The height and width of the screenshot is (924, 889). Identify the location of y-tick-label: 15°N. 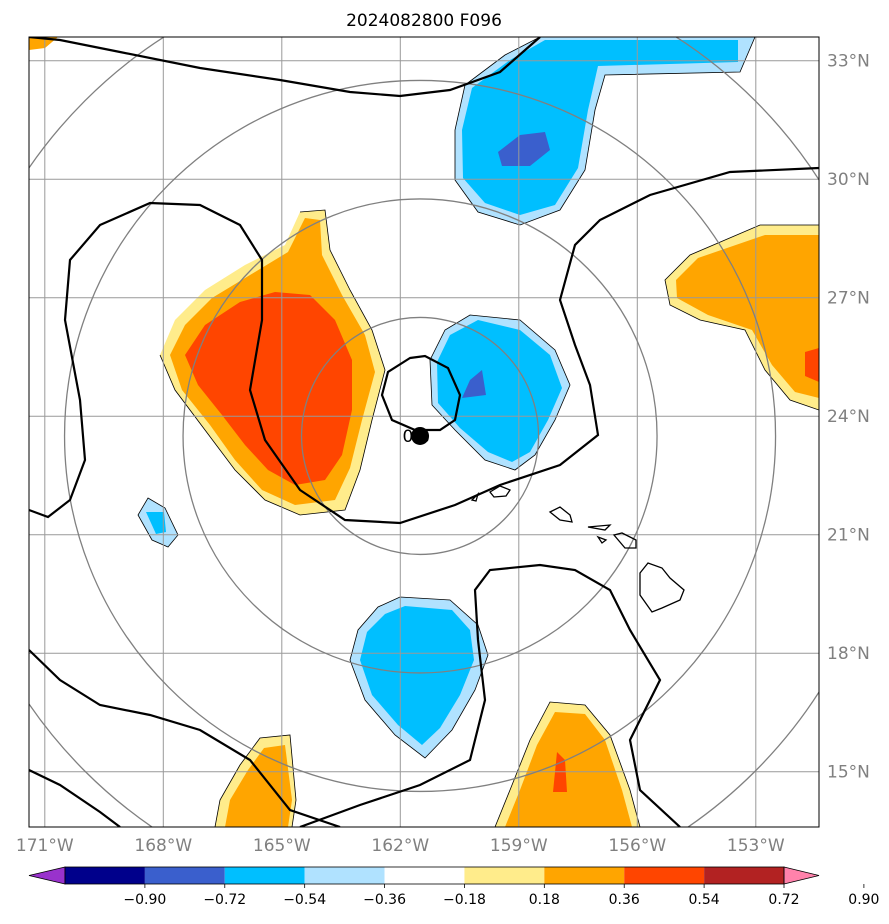
(848, 773).